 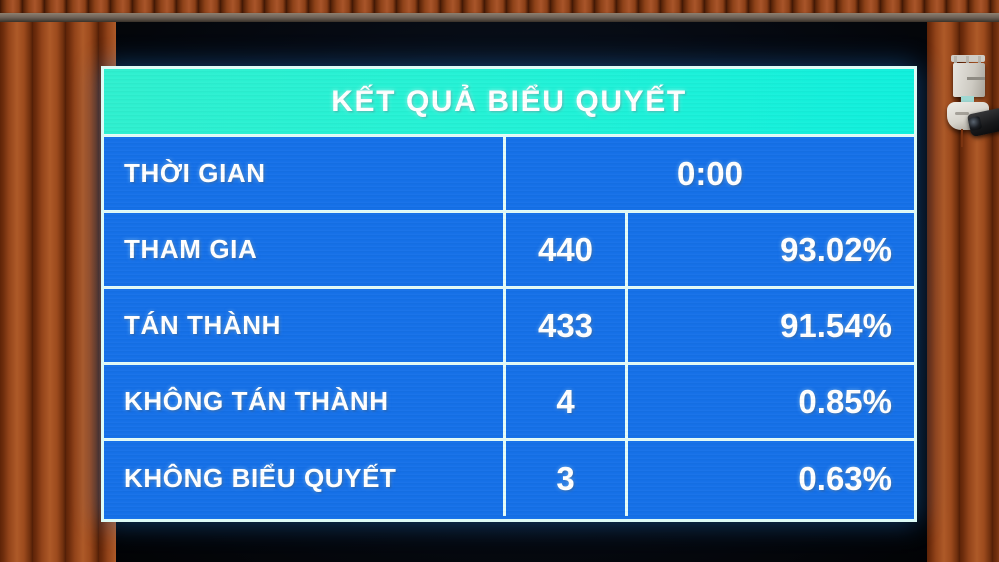 What do you see at coordinates (305, 478) in the screenshot?
I see `row-label-abstain: KHÔNG BIỂU QUYẾT` at bounding box center [305, 478].